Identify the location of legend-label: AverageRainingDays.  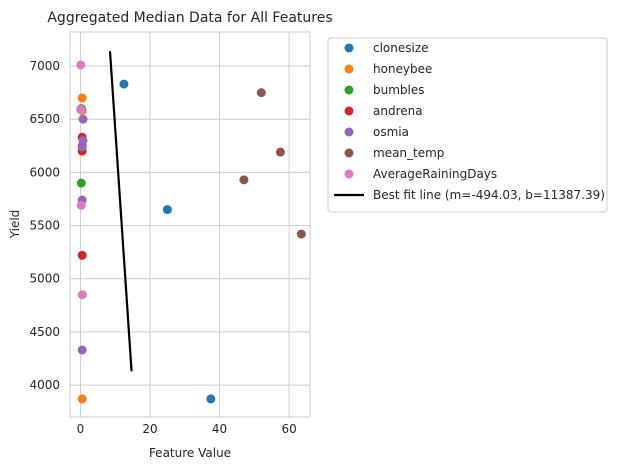
(435, 174).